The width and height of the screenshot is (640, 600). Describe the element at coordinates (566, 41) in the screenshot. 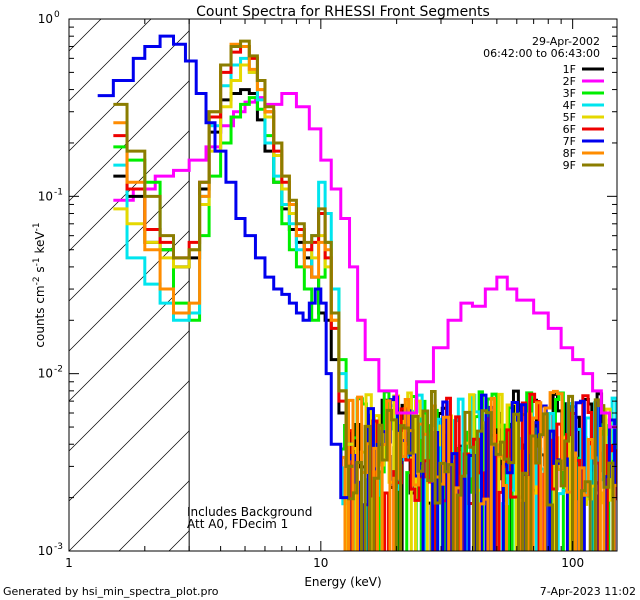

I see `date-label: 29-Apr-2002` at that location.